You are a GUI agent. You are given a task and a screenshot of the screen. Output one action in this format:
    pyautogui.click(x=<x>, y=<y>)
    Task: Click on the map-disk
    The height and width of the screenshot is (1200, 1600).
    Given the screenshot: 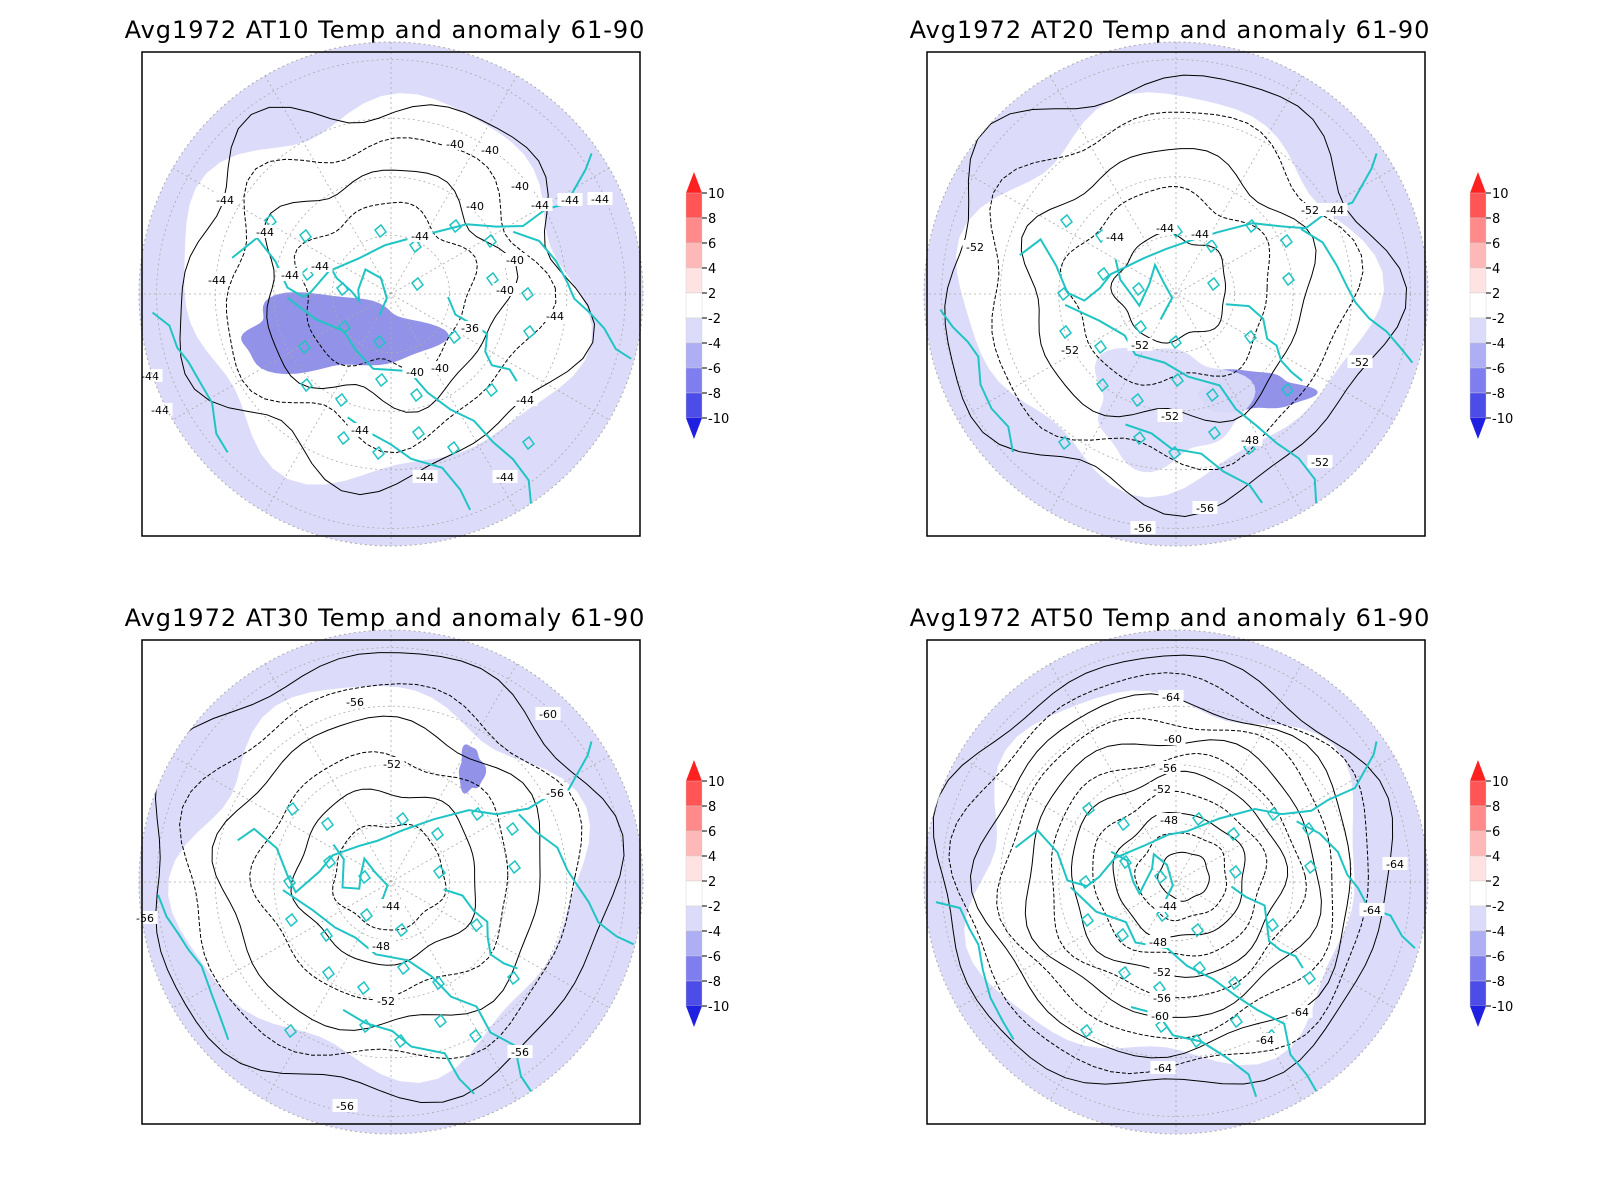 What is the action you would take?
    pyautogui.click(x=391, y=882)
    